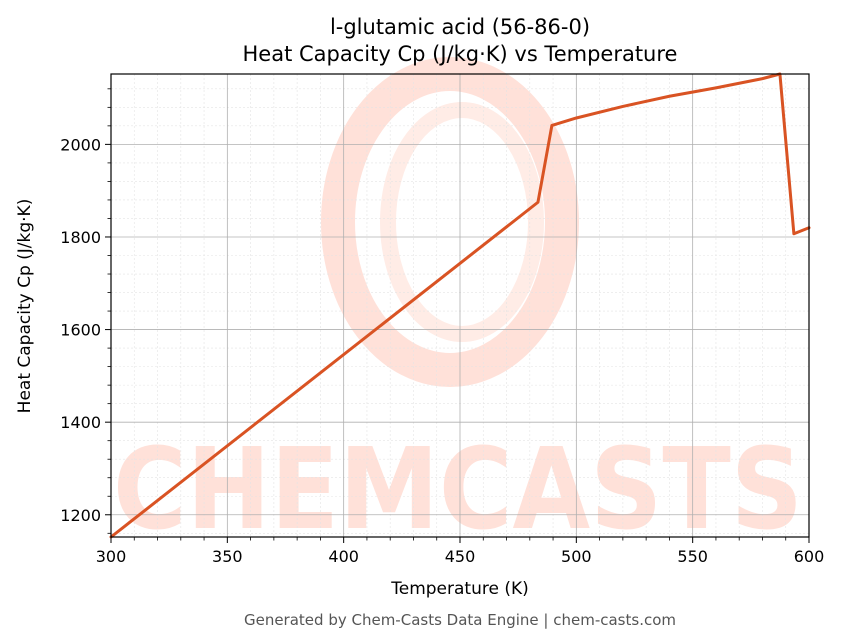  I want to click on x-tick-label: 550, so click(692, 556).